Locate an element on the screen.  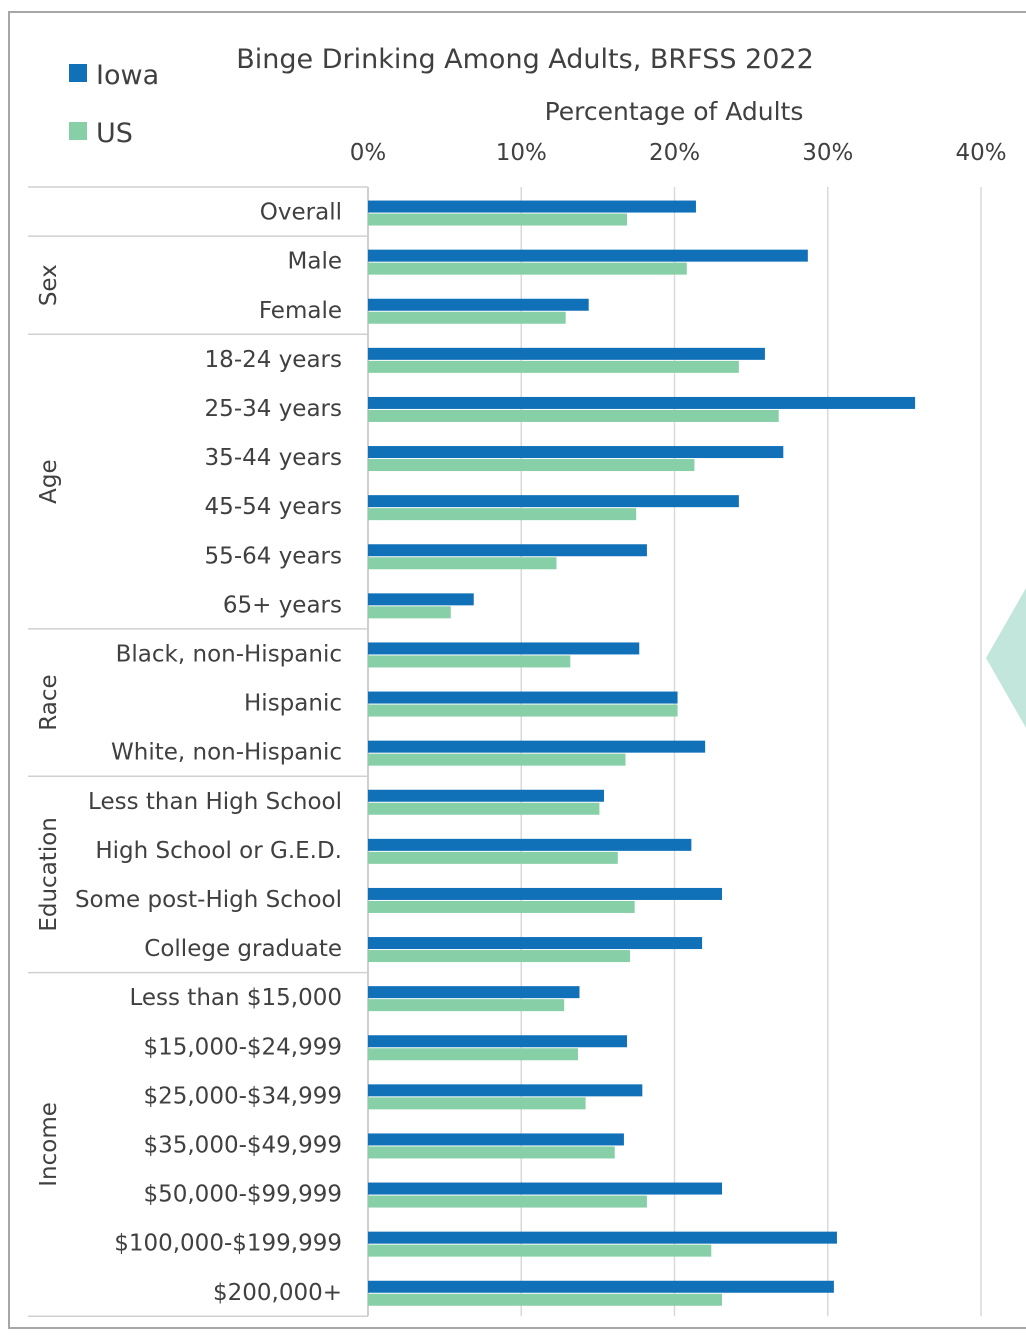
row-label: Some post-High School is located at coordinates (208, 900).